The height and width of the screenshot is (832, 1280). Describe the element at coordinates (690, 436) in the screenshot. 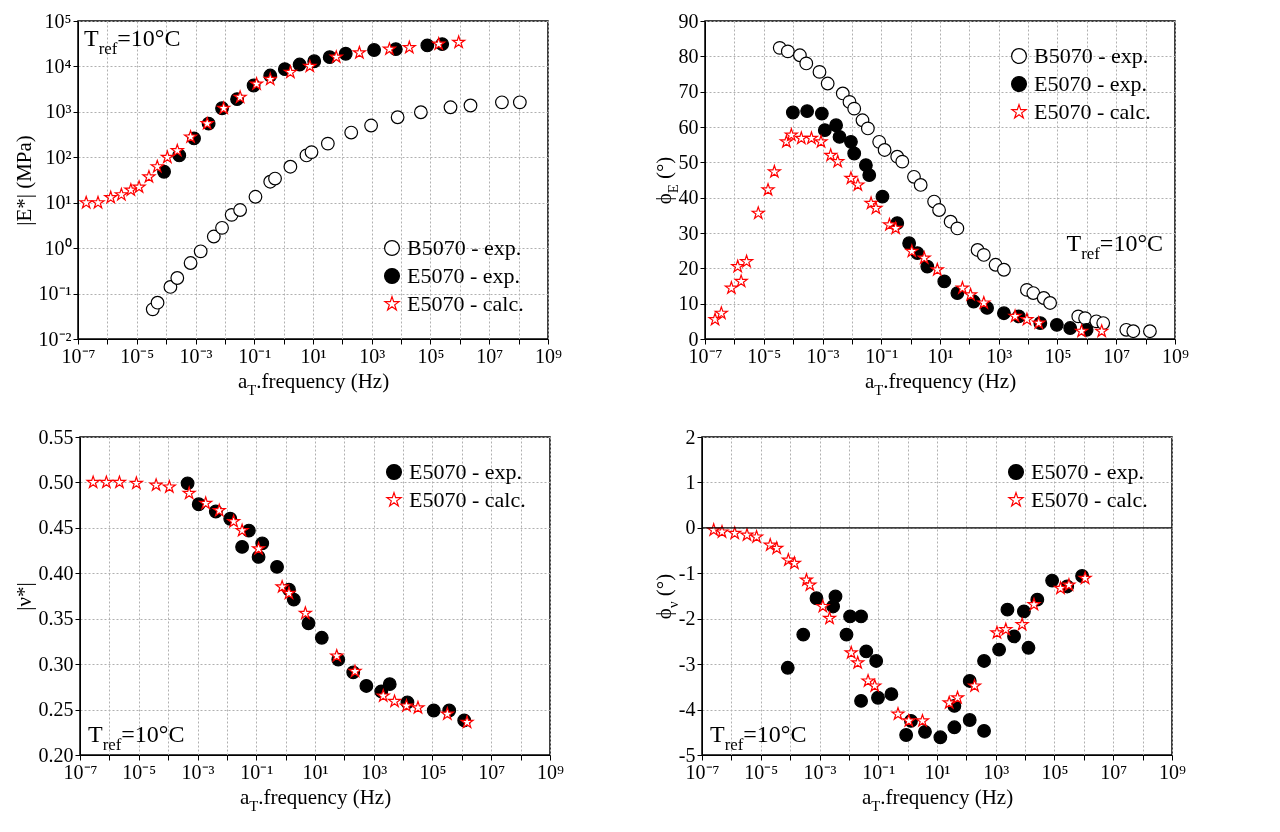

I see `y-tick-label: 2` at that location.